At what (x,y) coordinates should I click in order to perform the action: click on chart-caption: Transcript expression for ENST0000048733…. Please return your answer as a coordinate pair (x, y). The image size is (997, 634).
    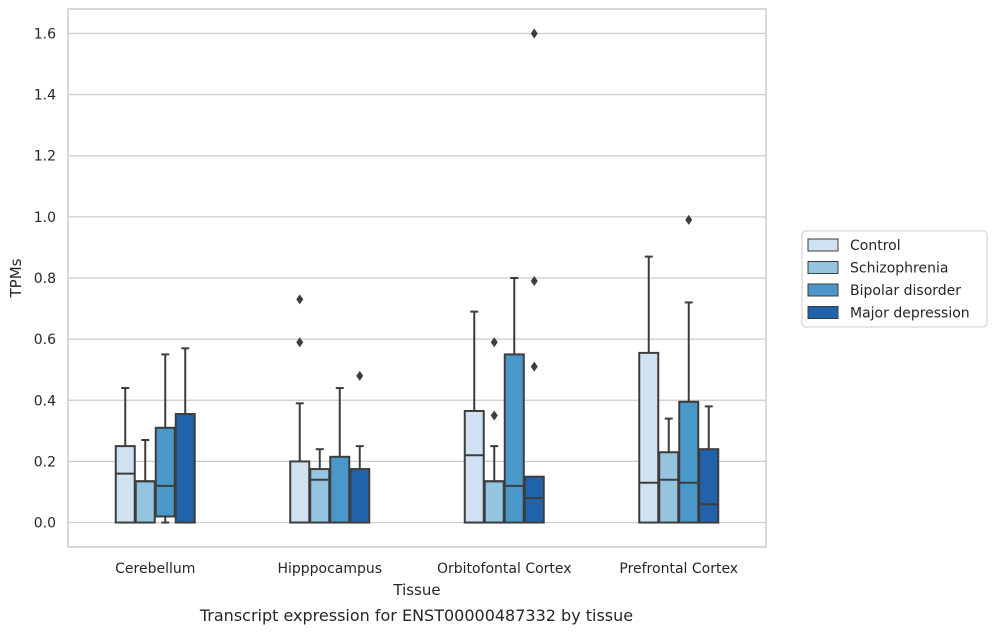
    Looking at the image, I should click on (416, 615).